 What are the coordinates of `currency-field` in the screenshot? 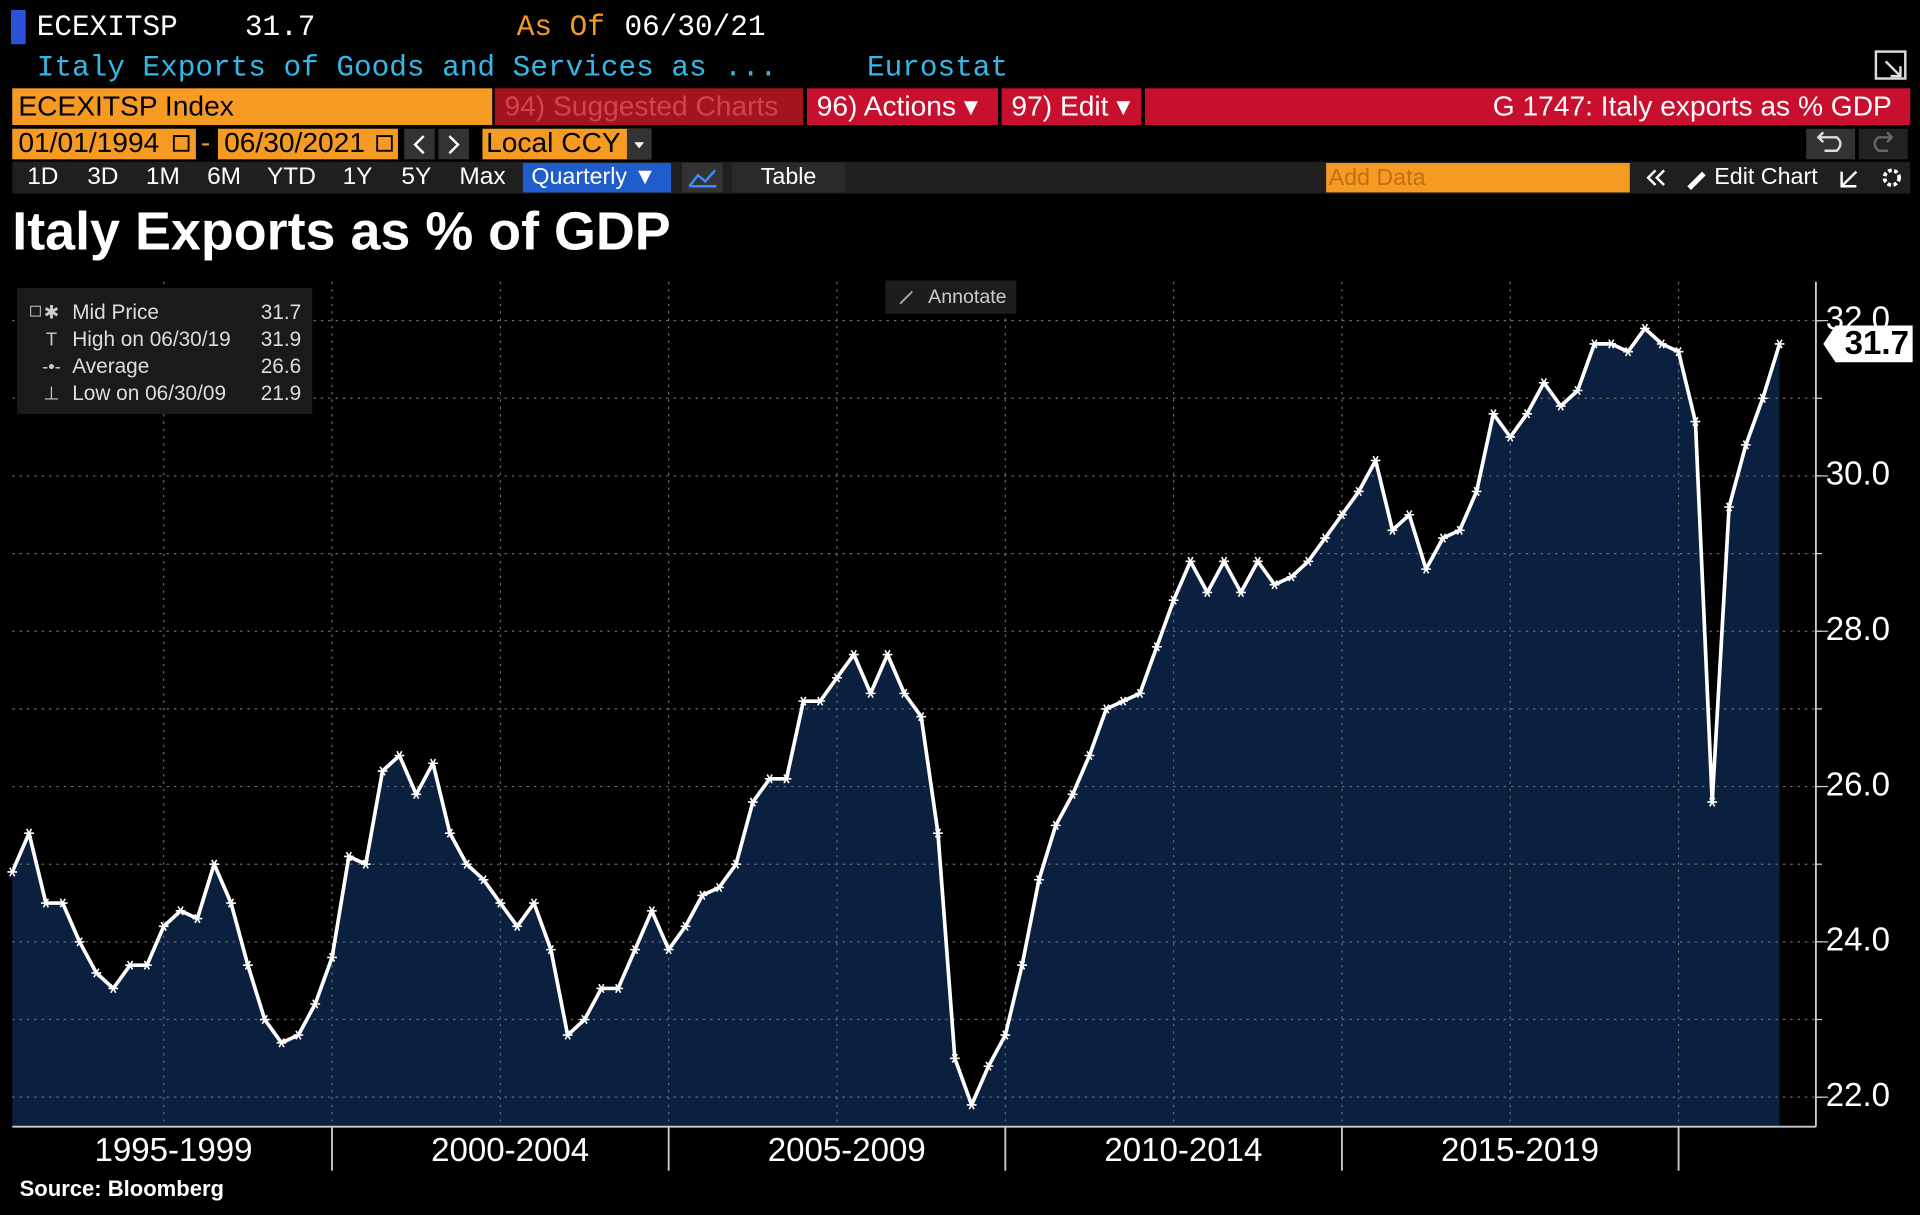 It's located at (567, 144).